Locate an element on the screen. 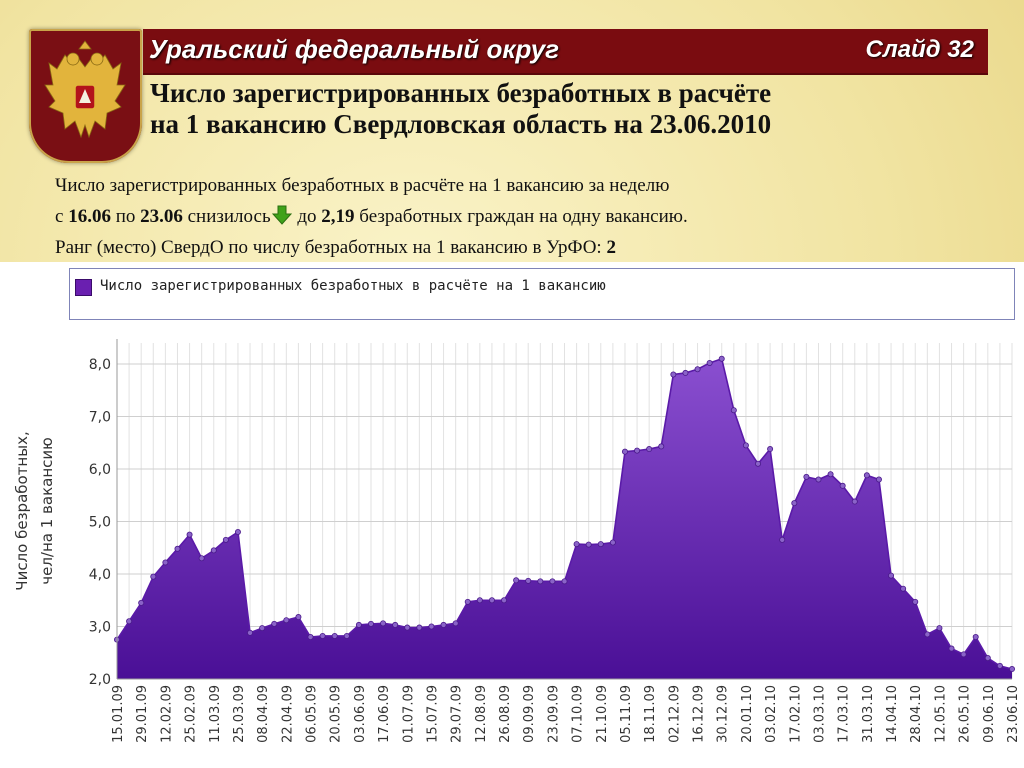 The width and height of the screenshot is (1024, 768). x-tick-label: 01.07.09 is located at coordinates (408, 714).